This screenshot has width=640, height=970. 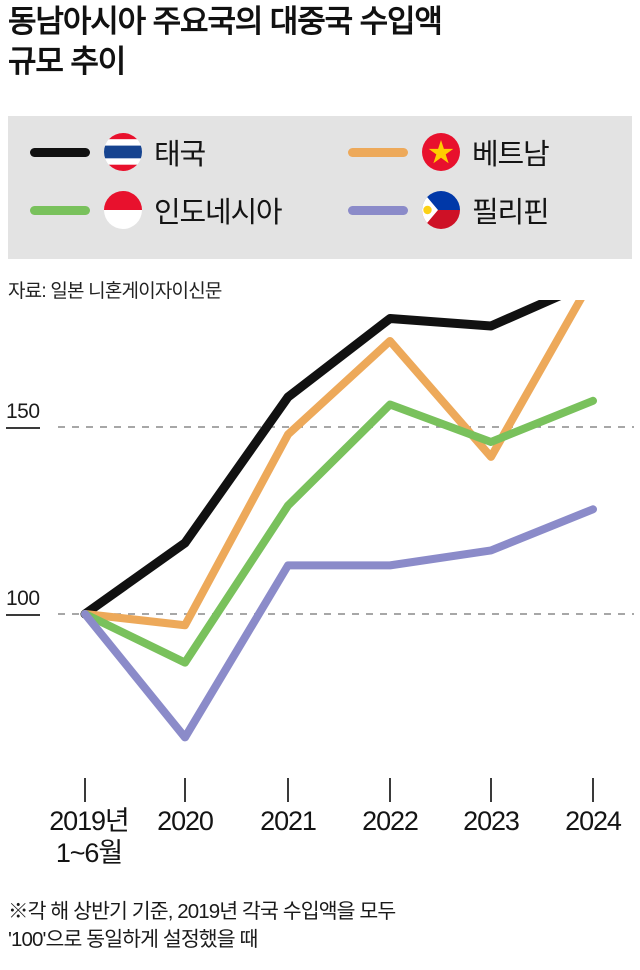 What do you see at coordinates (320, 825) in the screenshot?
I see `x-axis: 2019년 1~6월 2020 2021 2022 2023 2024` at bounding box center [320, 825].